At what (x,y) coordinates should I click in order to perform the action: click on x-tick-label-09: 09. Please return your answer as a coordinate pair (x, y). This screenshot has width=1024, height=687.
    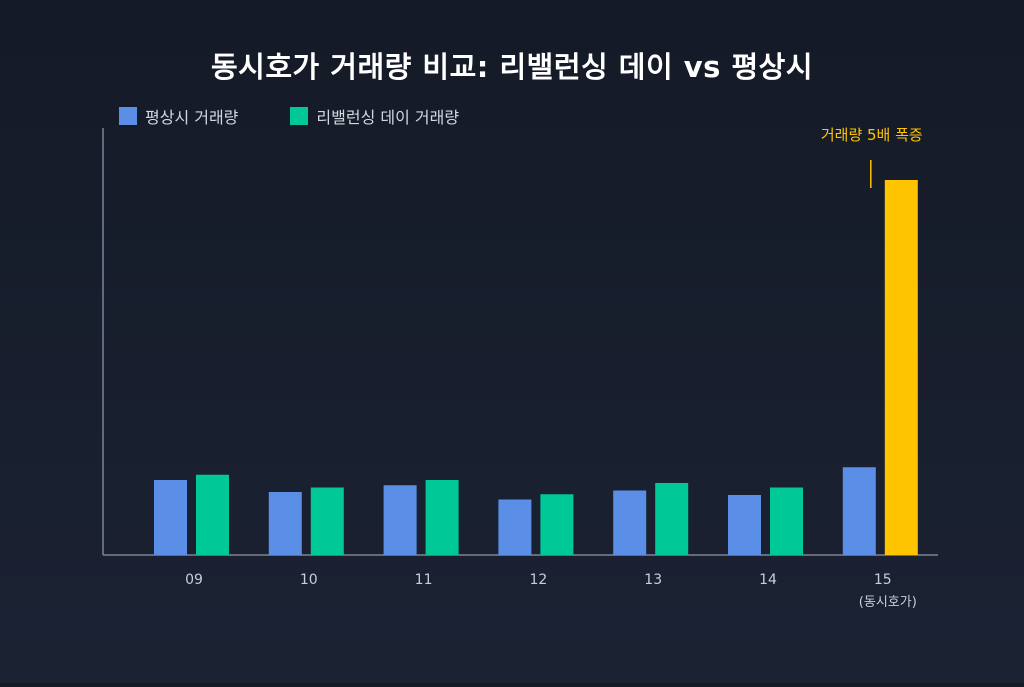
    Looking at the image, I should click on (194, 580).